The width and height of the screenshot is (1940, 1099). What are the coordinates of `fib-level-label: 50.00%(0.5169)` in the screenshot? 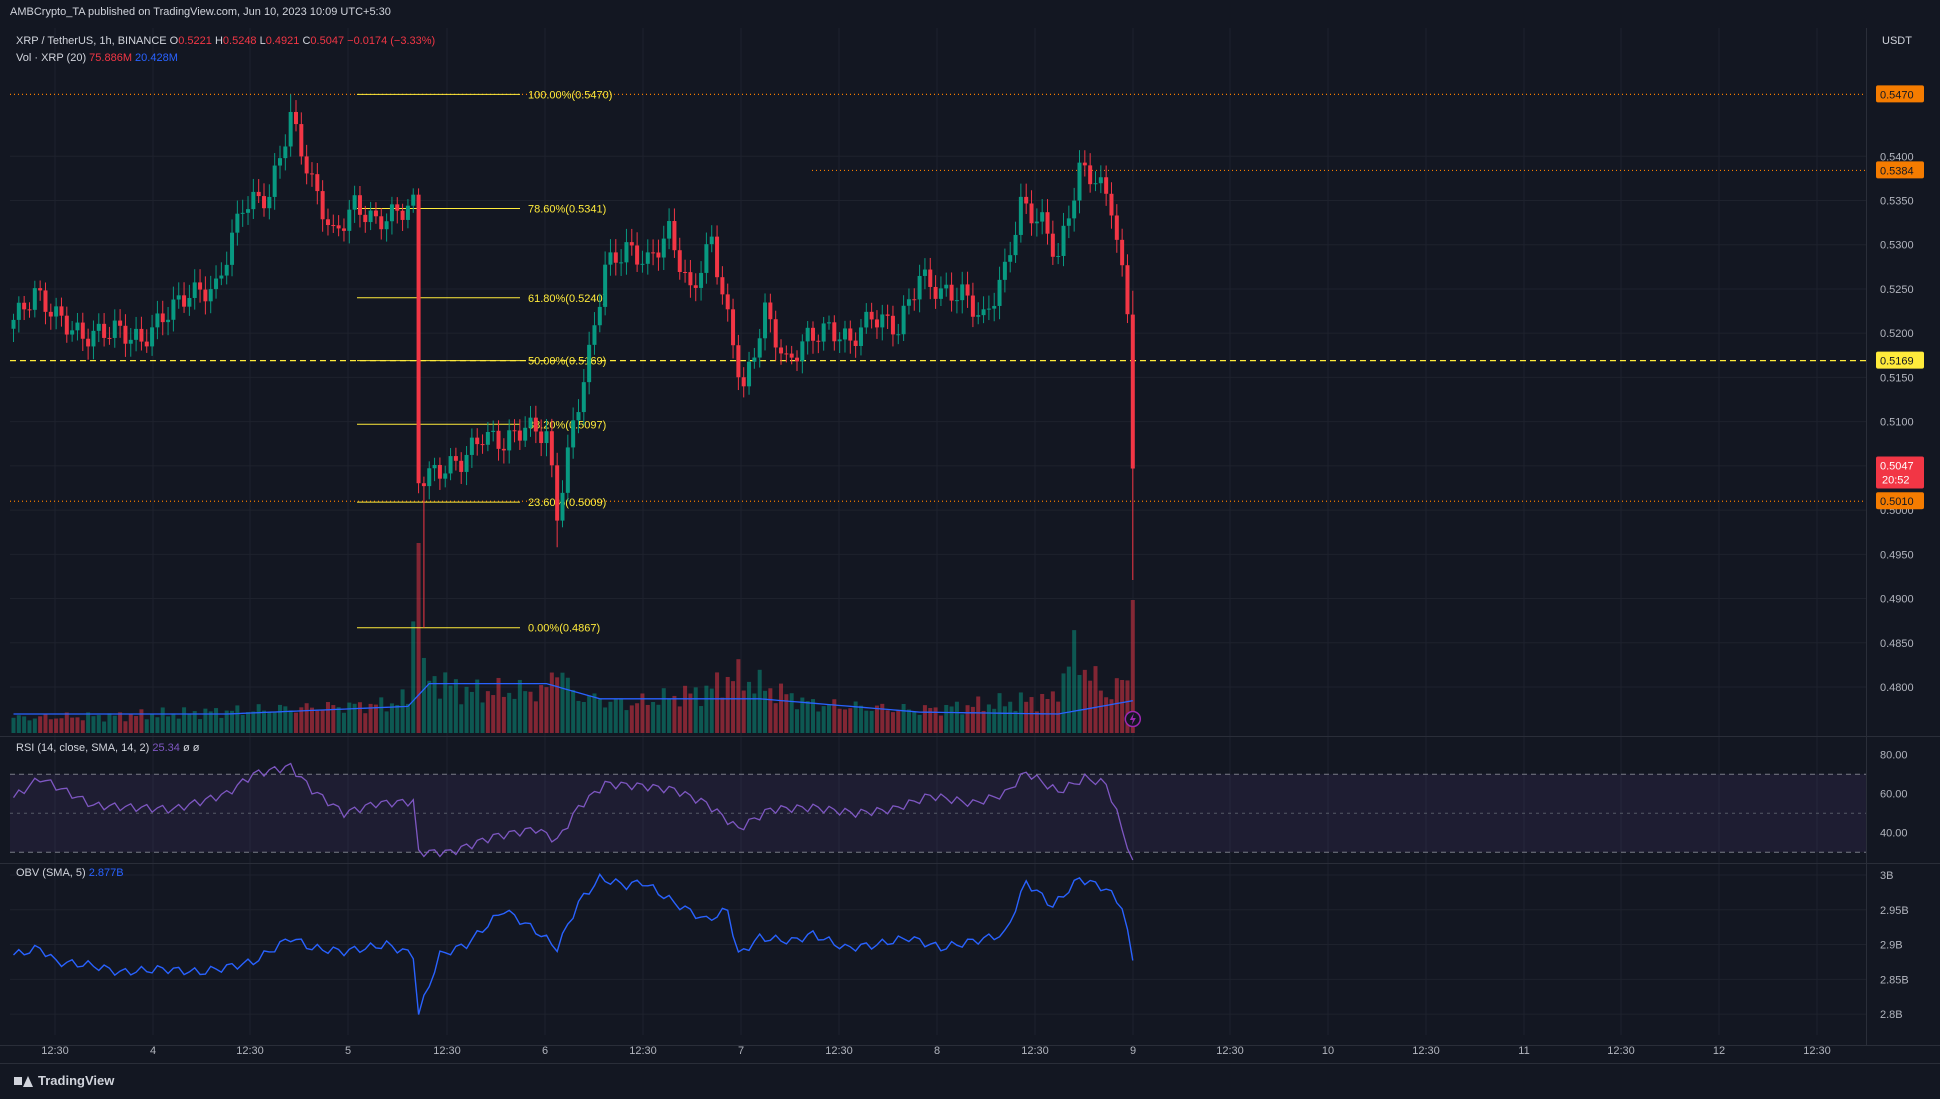 It's located at (567, 362).